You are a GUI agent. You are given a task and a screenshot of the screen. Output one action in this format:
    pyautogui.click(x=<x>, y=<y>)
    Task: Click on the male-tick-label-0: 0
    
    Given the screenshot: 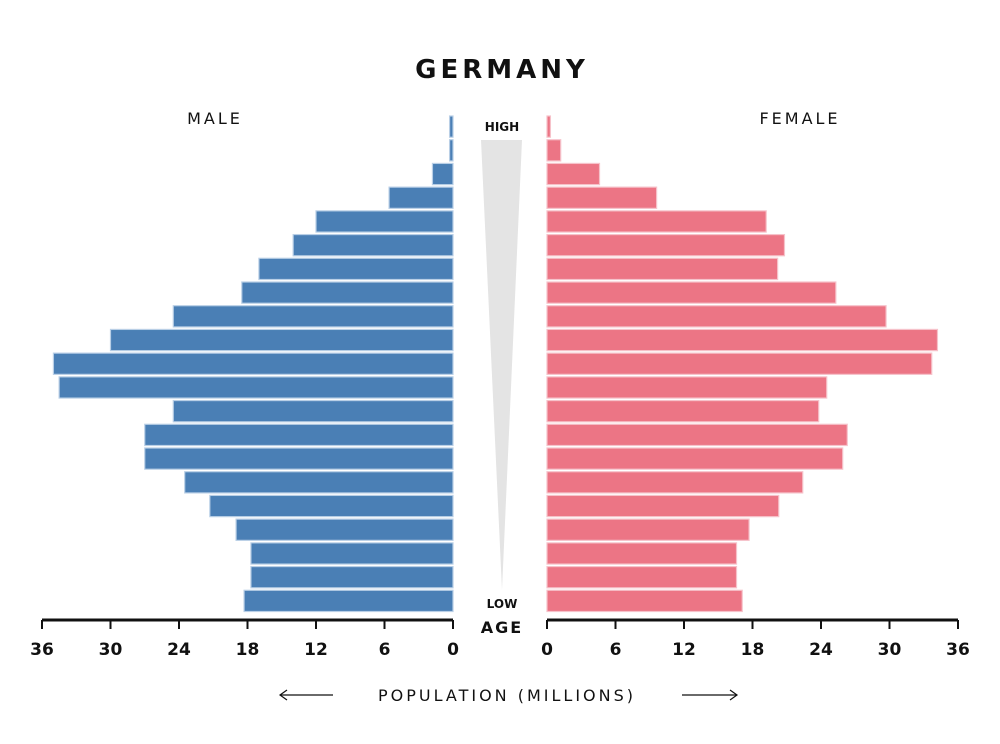 What is the action you would take?
    pyautogui.click(x=453, y=650)
    